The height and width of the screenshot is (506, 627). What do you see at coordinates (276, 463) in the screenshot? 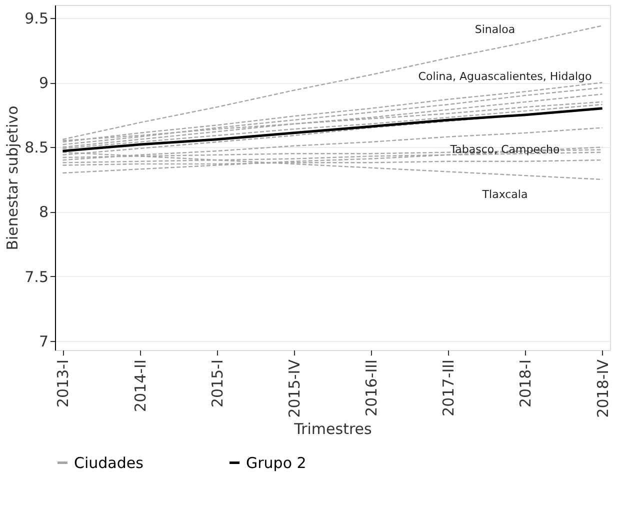
I see `legend-label: Grupo 2` at bounding box center [276, 463].